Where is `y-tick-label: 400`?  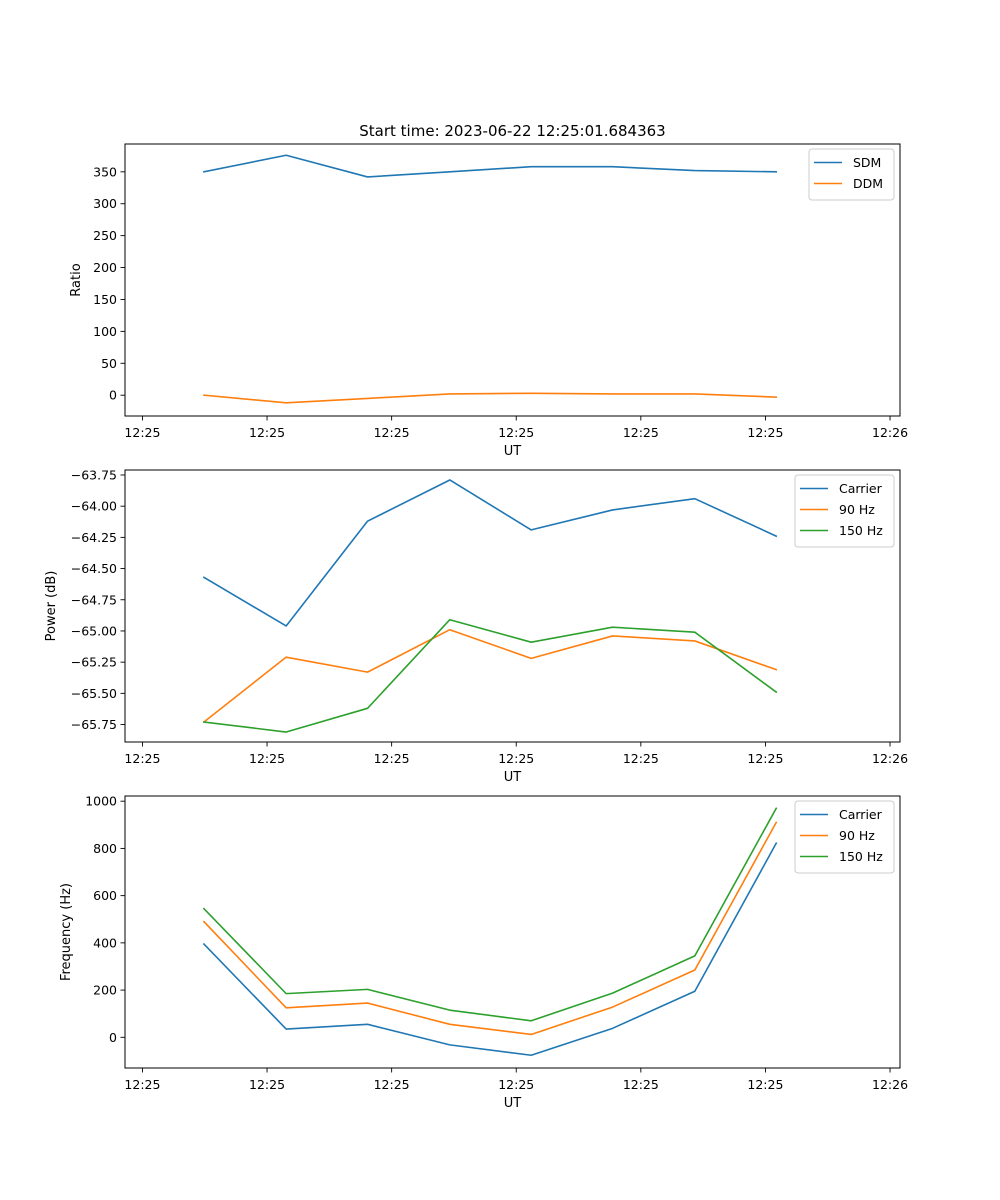
y-tick-label: 400 is located at coordinates (105, 942).